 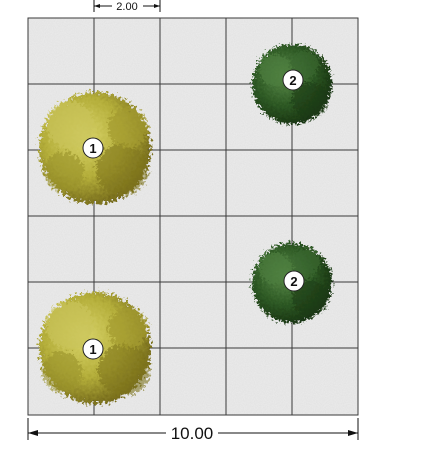 I want to click on module-dimension-label: 2.00, so click(x=126, y=7).